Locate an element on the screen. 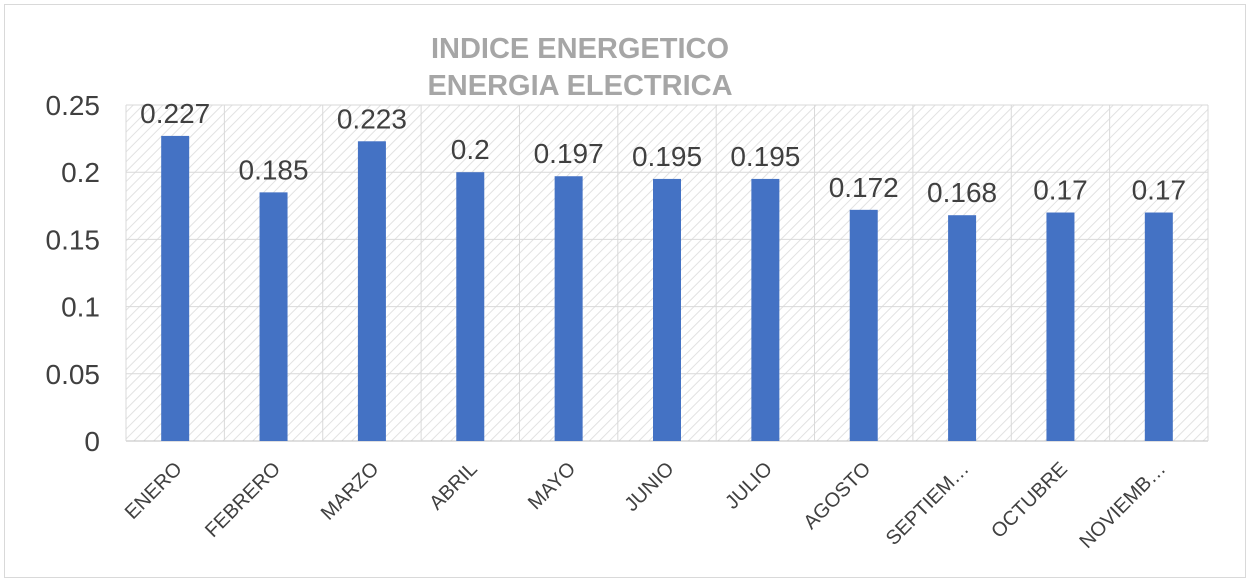 This screenshot has height=585, width=1253. data-label: 0.2 is located at coordinates (470, 149).